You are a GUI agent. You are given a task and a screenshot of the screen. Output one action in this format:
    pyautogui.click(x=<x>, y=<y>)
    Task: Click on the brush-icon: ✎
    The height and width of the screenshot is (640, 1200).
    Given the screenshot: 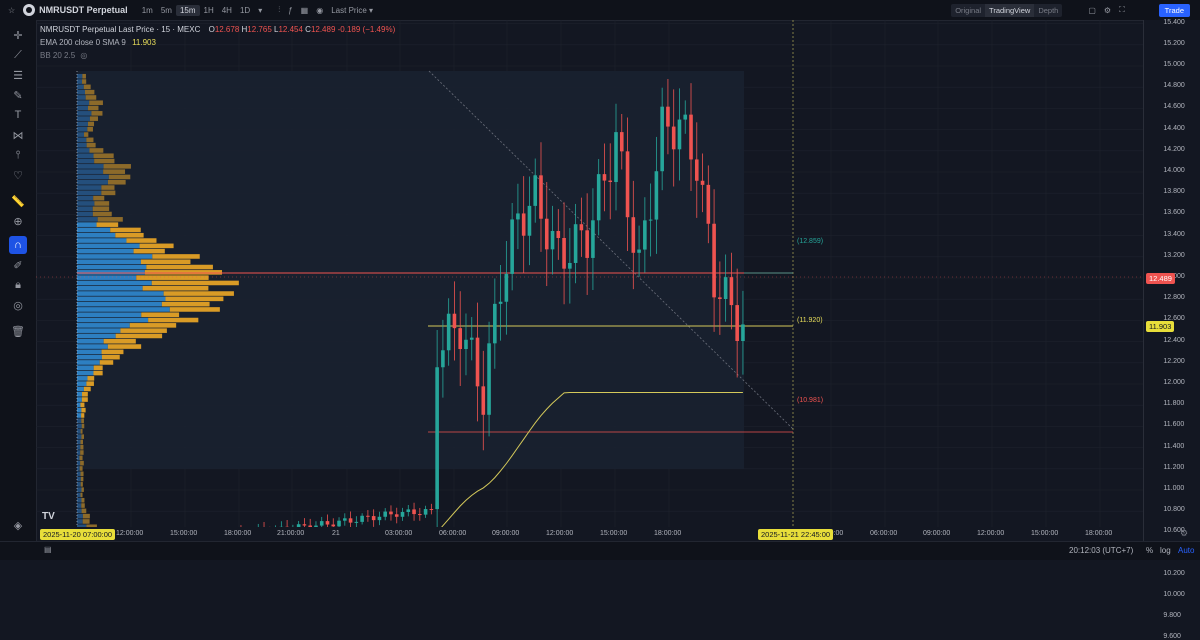 What is the action you would take?
    pyautogui.click(x=18, y=95)
    